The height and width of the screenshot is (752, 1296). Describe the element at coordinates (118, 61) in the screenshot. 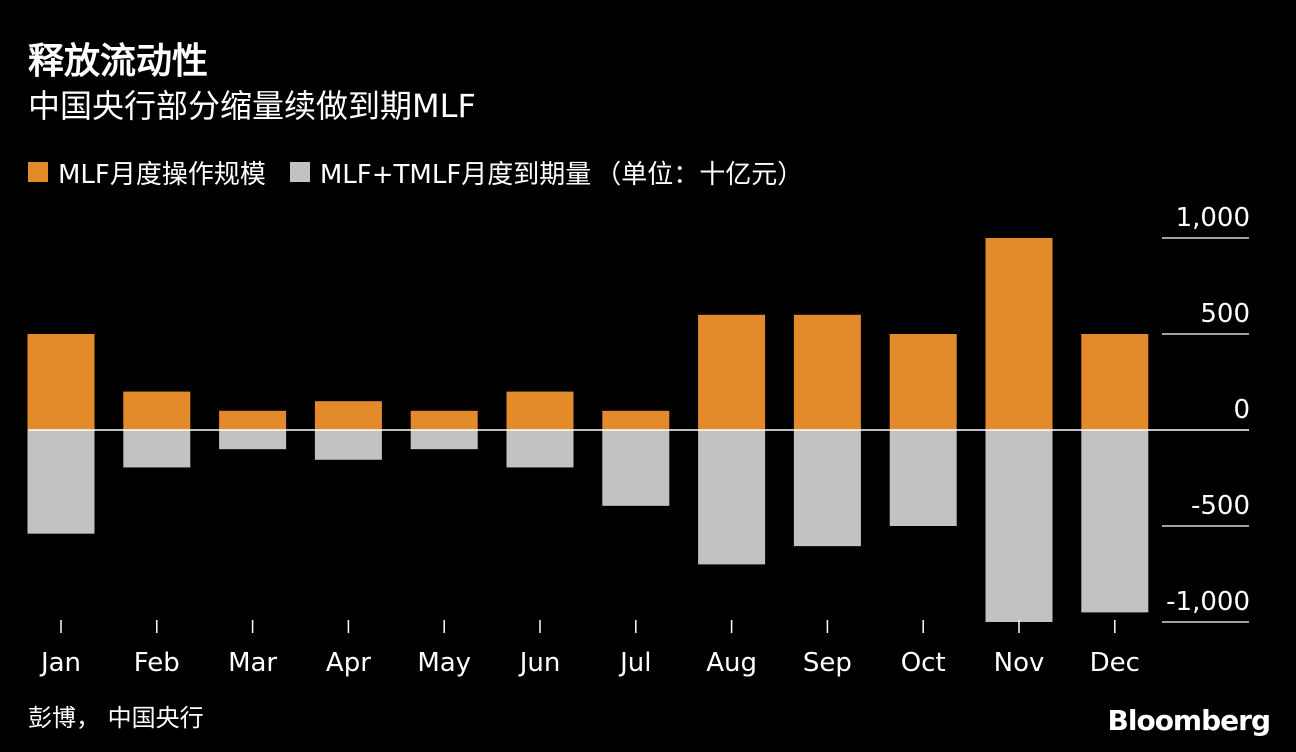

I see `chart-title: 释放流动性` at that location.